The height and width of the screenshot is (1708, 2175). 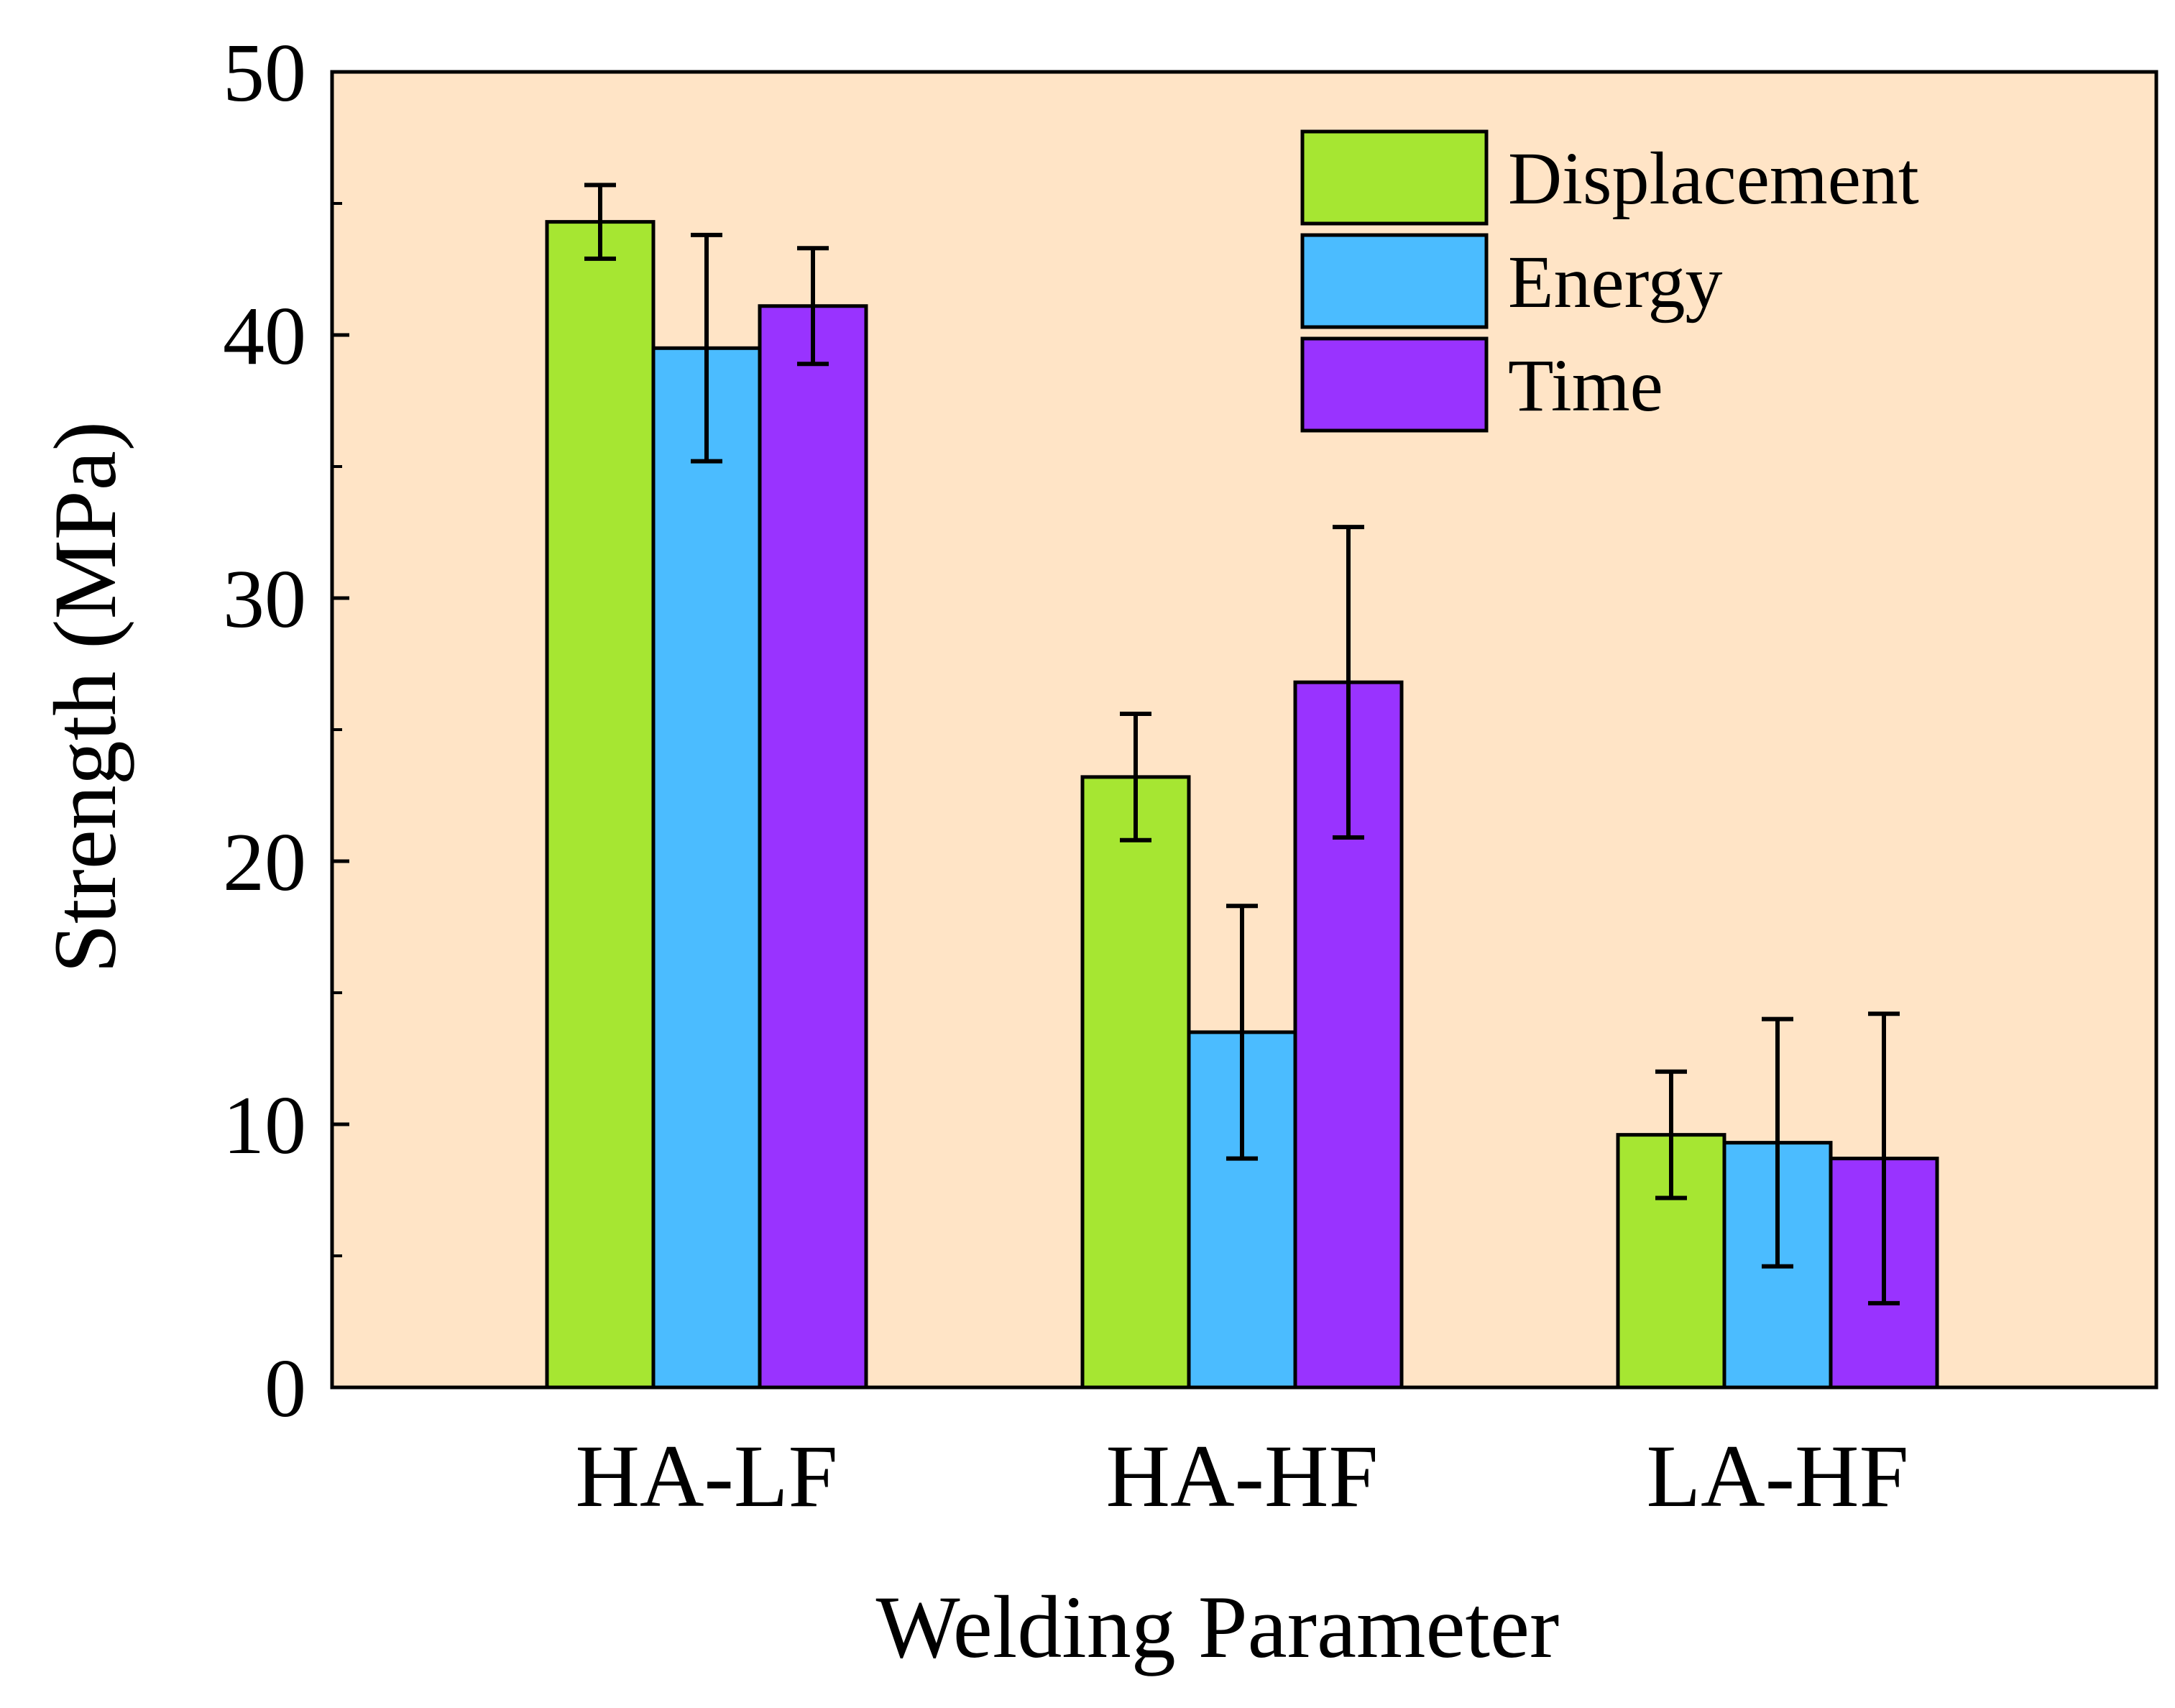 I want to click on error-bar-time-ha-lf, so click(x=813, y=306).